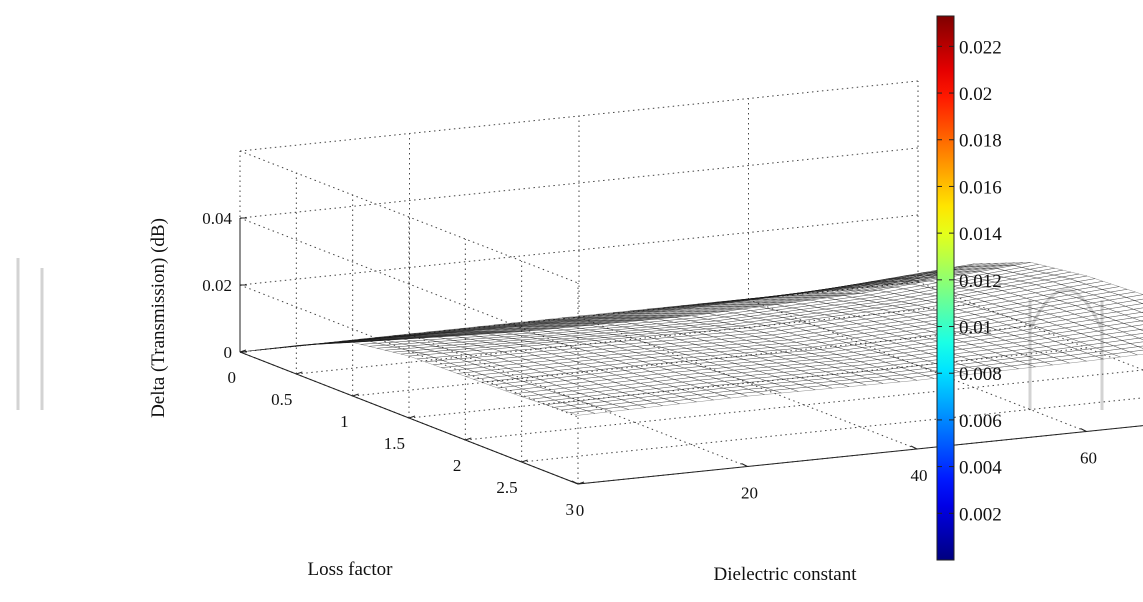  Describe the element at coordinates (217, 285) in the screenshot. I see `z-tick-label: 0.02` at that location.